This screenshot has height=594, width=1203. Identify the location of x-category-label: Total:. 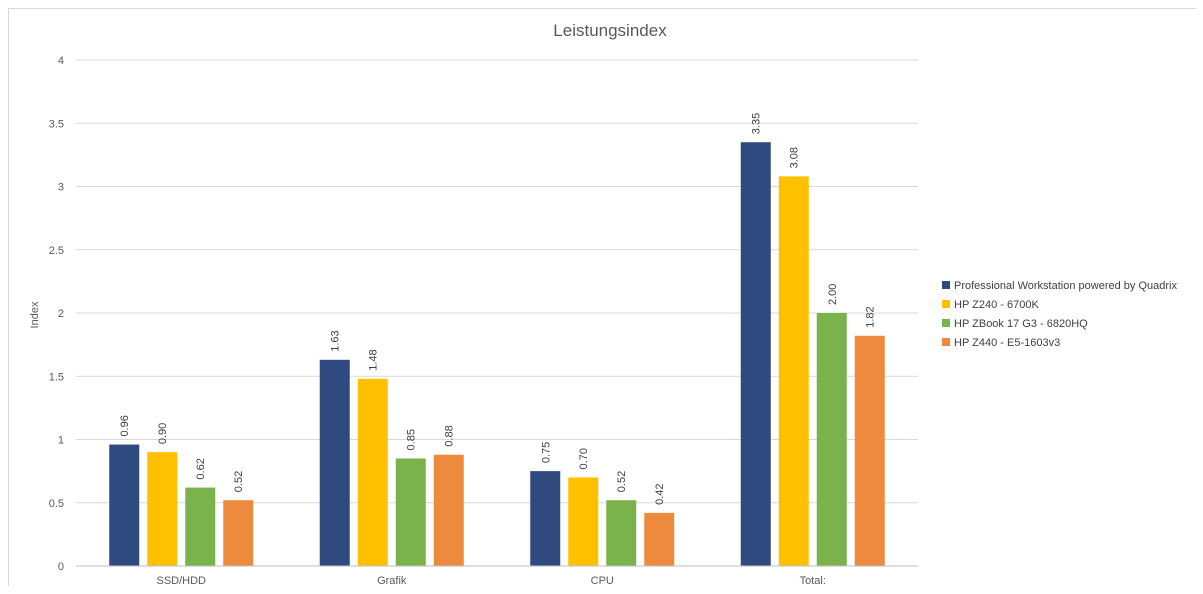
(813, 581).